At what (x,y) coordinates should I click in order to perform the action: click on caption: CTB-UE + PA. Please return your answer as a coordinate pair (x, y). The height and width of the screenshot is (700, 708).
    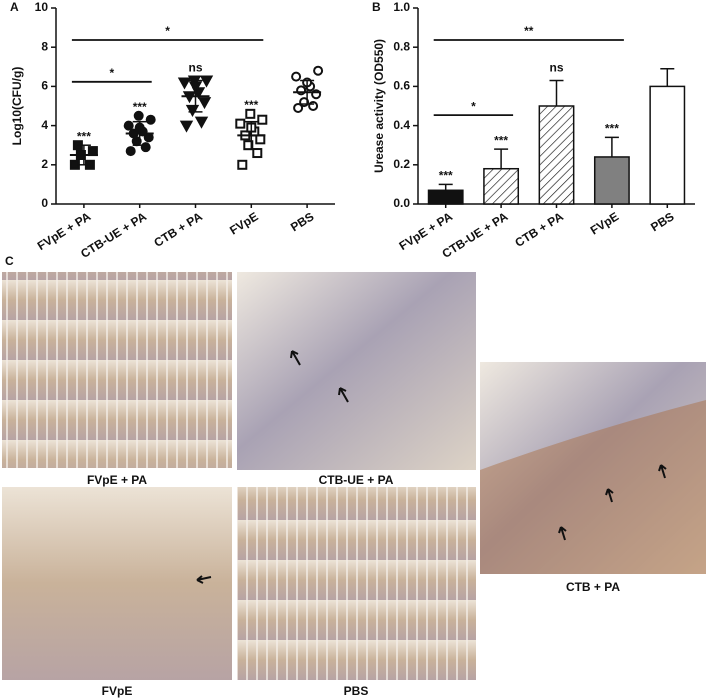
    Looking at the image, I should click on (356, 480).